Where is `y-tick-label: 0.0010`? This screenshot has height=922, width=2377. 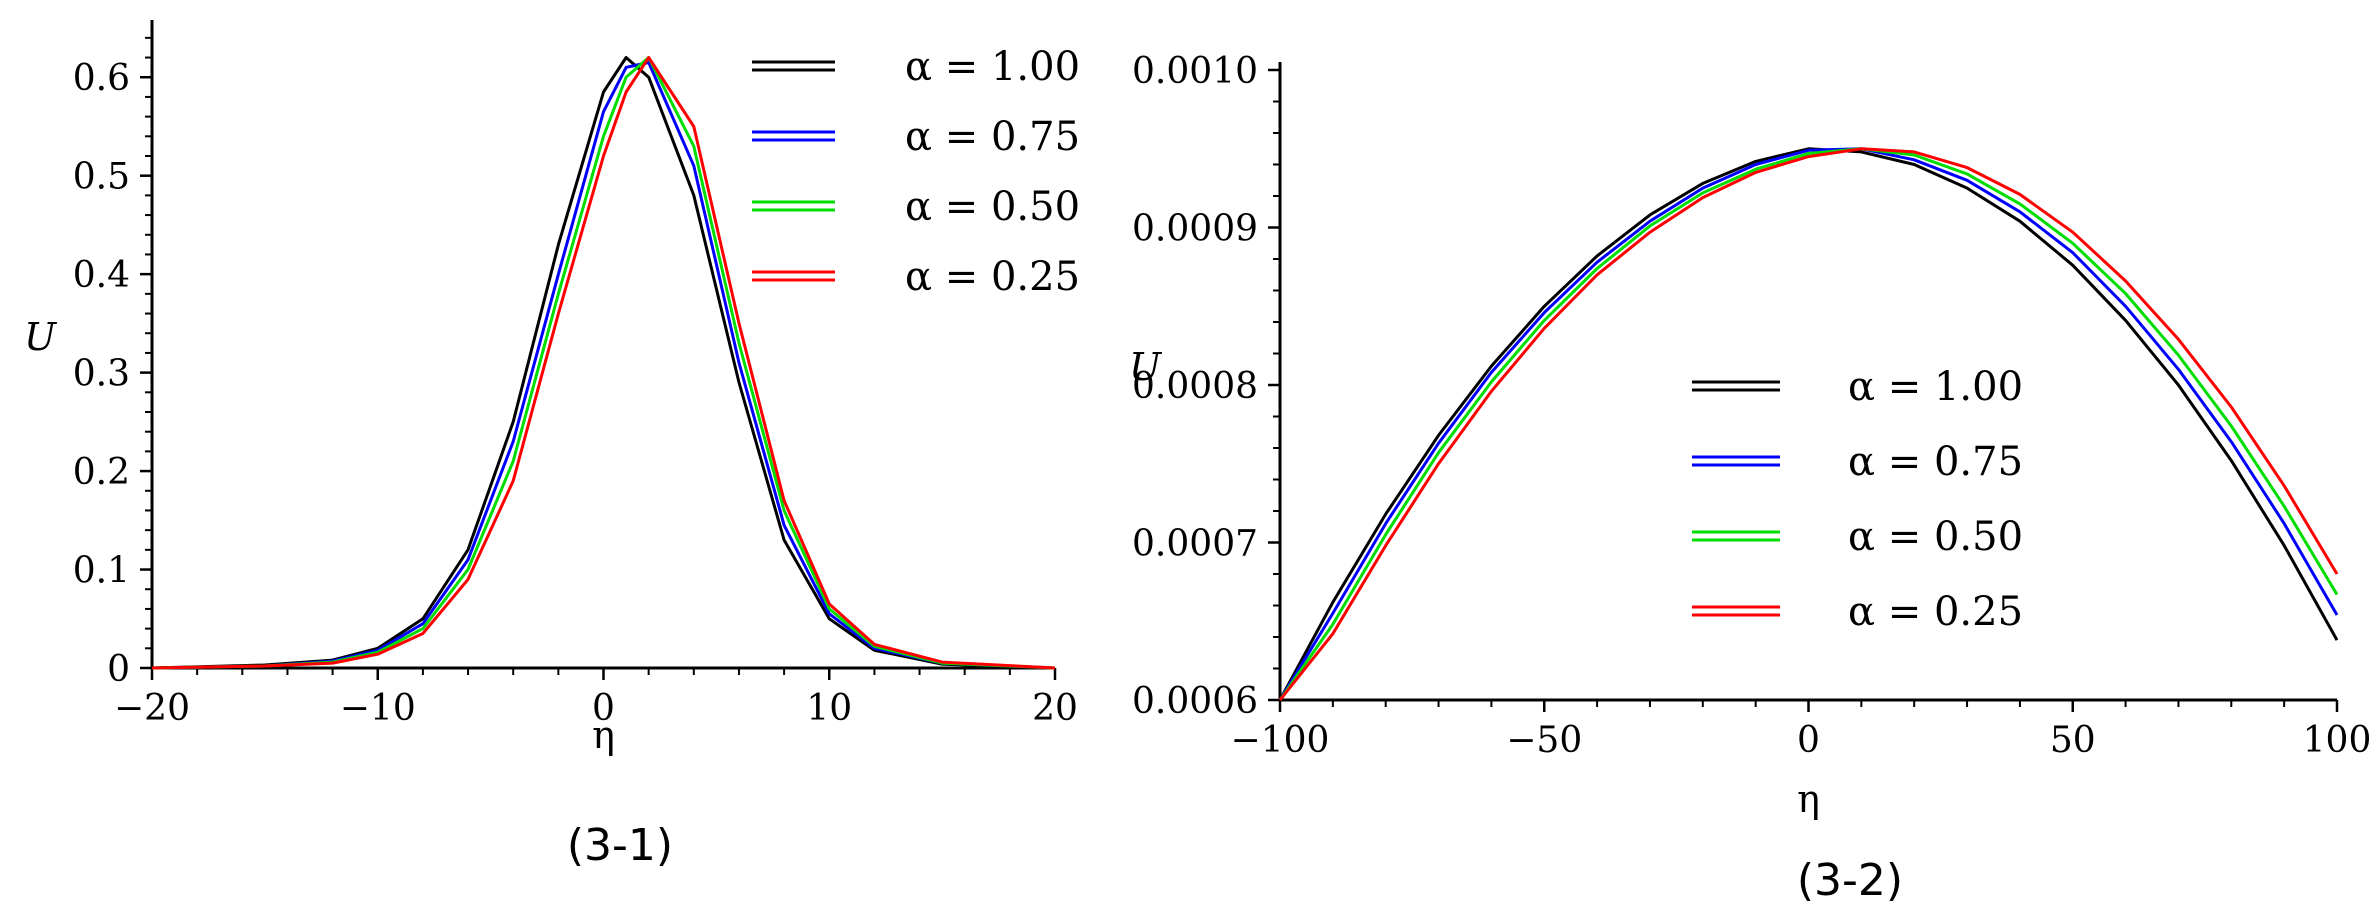
y-tick-label: 0.0010 is located at coordinates (1195, 71).